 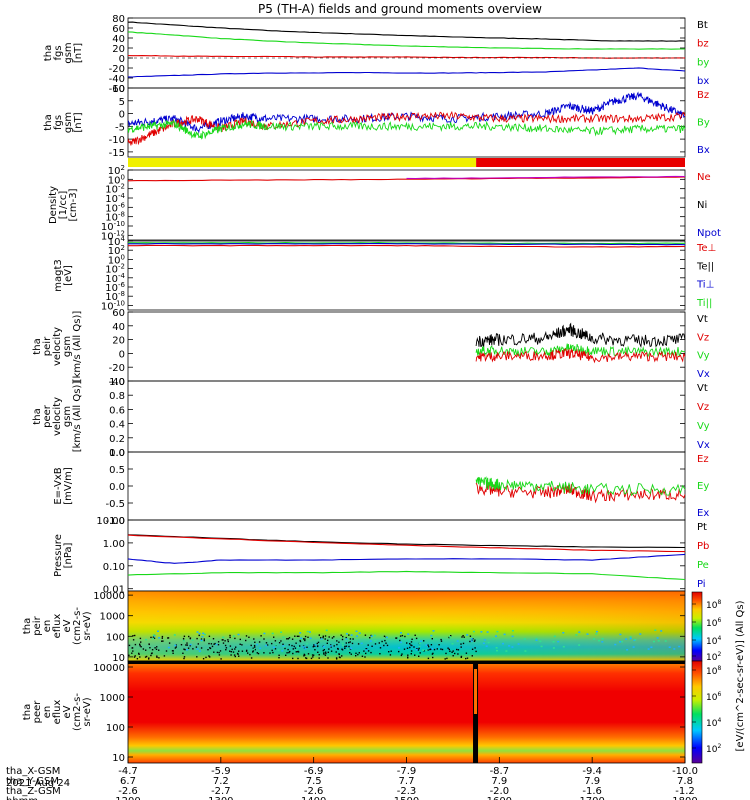 What do you see at coordinates (221, 771) in the screenshot?
I see `x-tick-label: -5.9` at bounding box center [221, 771].